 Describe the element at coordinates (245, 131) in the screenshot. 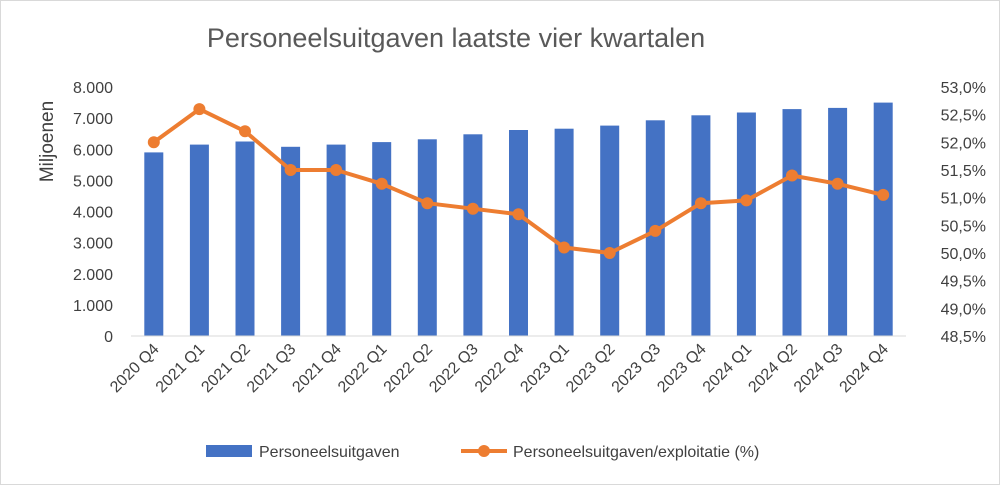

I see `line-point-2021-q2` at that location.